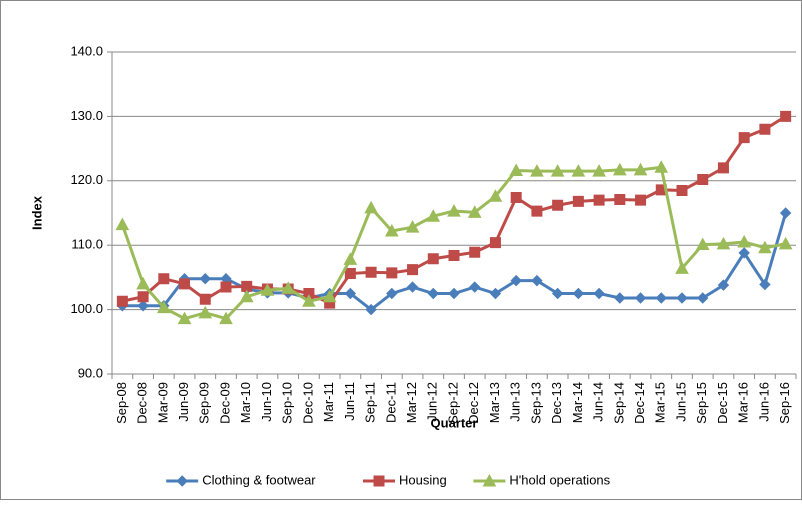  What do you see at coordinates (86, 179) in the screenshot?
I see `y-tick-label: 120.0` at bounding box center [86, 179].